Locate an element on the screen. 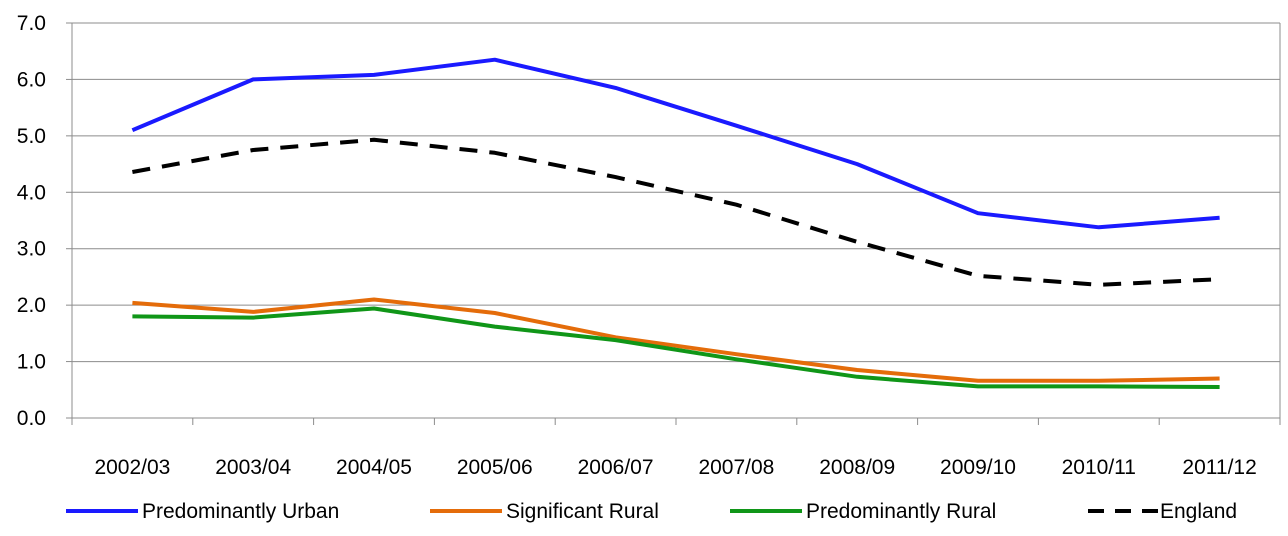 Image resolution: width=1288 pixels, height=536 pixels. y-tick-label: 7.0 is located at coordinates (31, 23).